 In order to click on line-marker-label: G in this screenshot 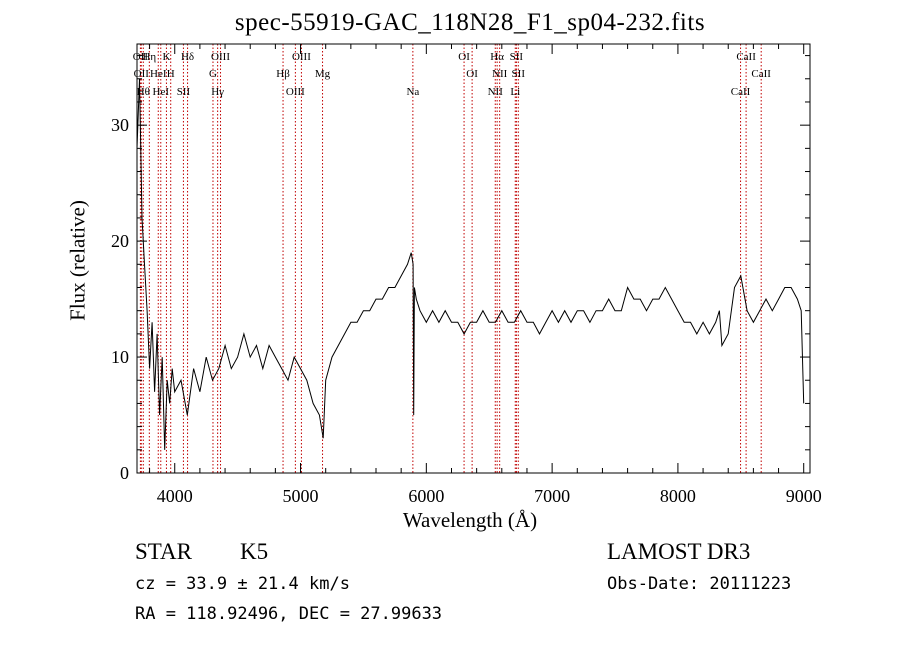, I will do `click(213, 74)`.